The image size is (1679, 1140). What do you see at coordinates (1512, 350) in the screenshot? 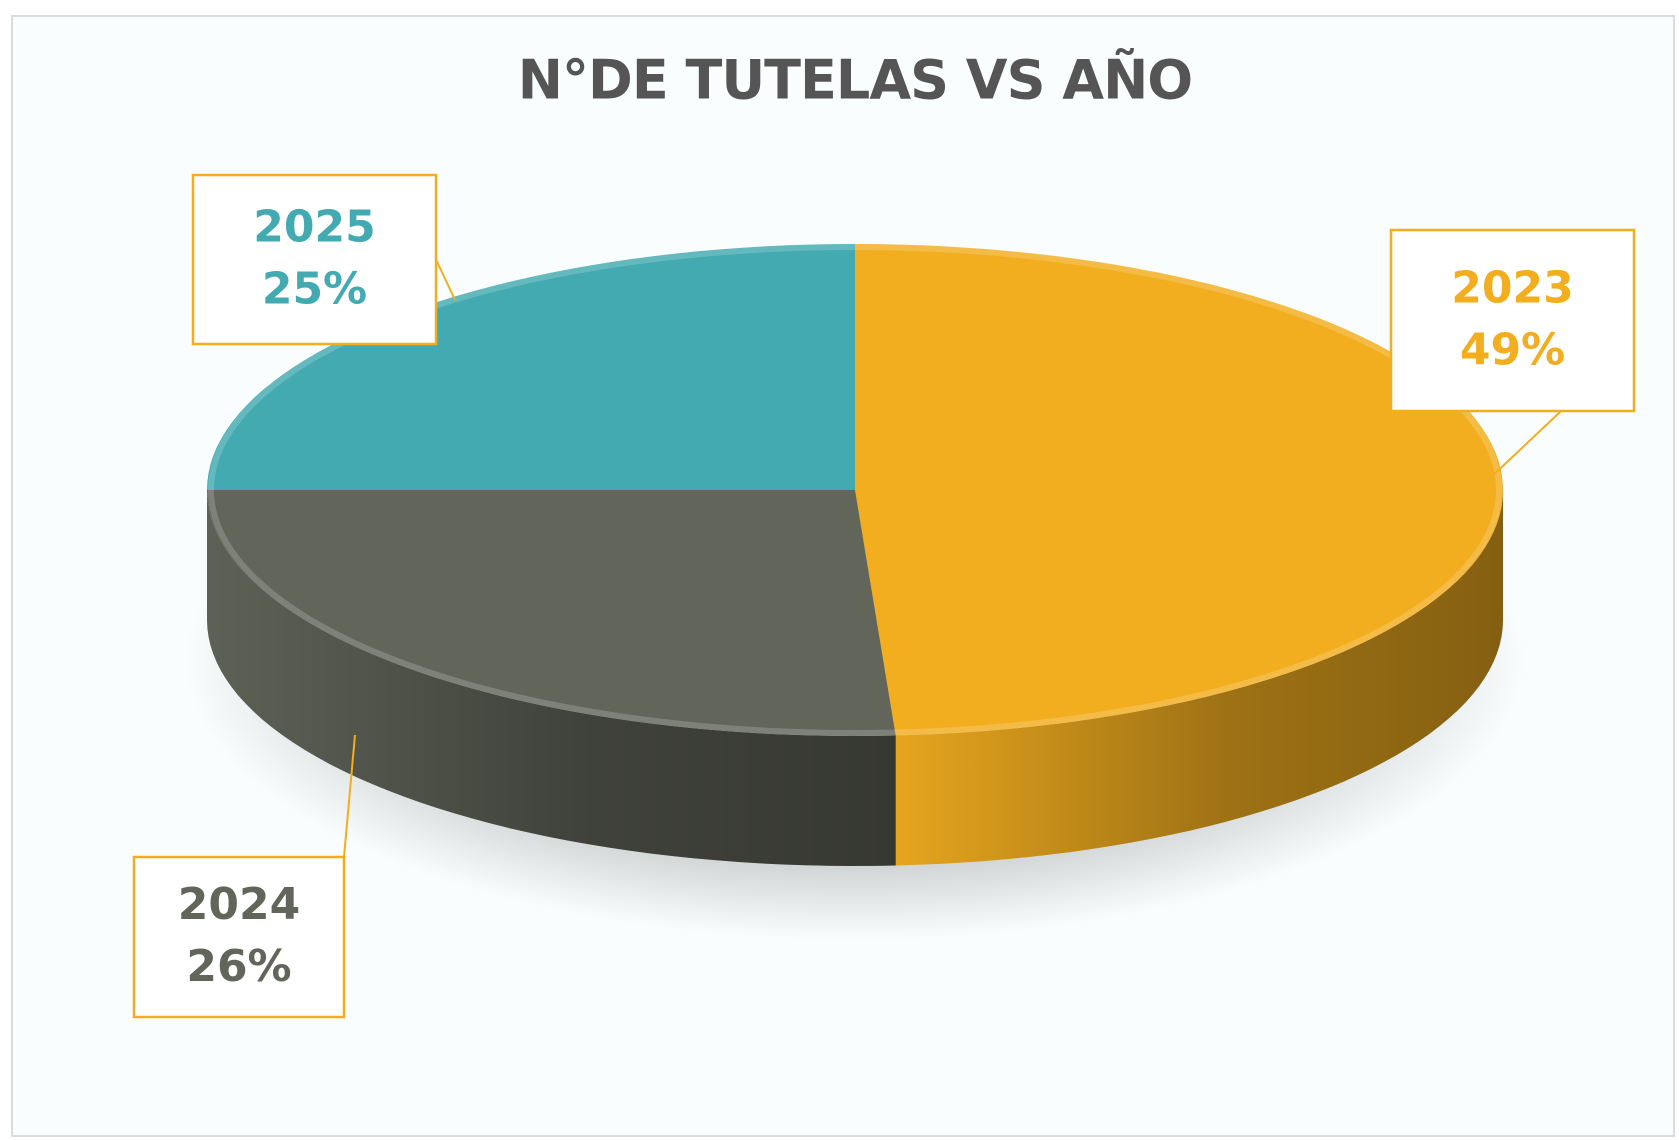
I see `slice-value-label: 49%` at bounding box center [1512, 350].